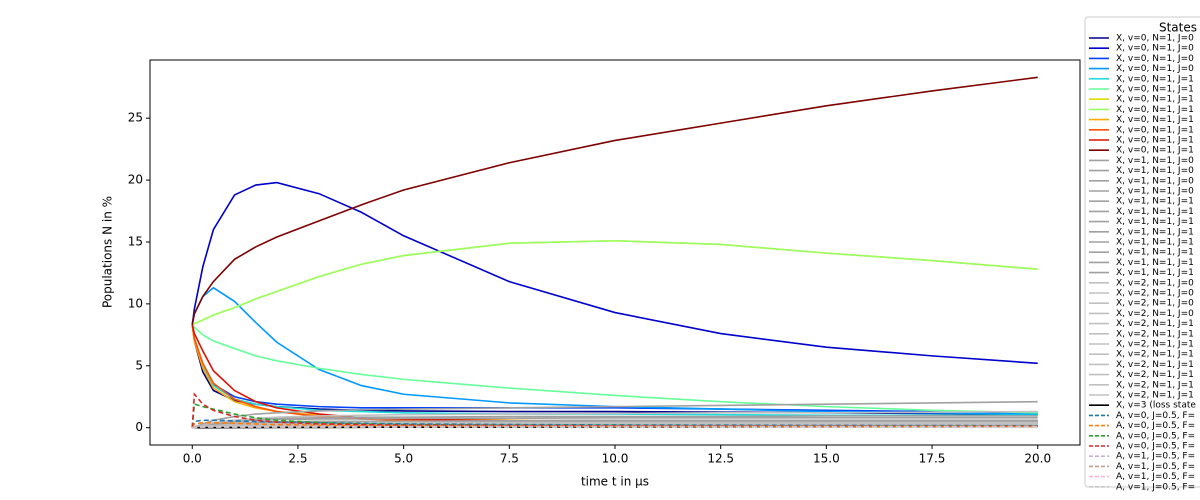  I want to click on x-tick-label: 17.5, so click(932, 459).